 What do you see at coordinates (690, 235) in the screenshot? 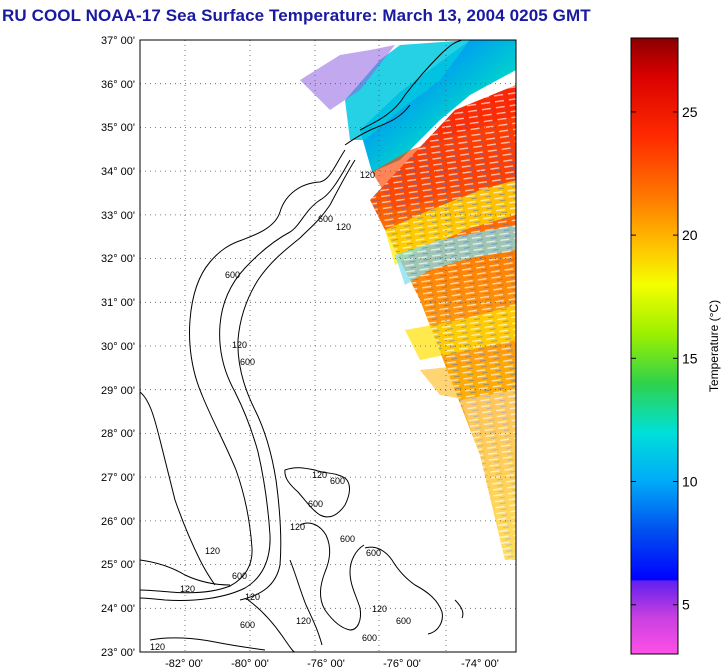
I see `colorbar-tick-label: 20` at bounding box center [690, 235].